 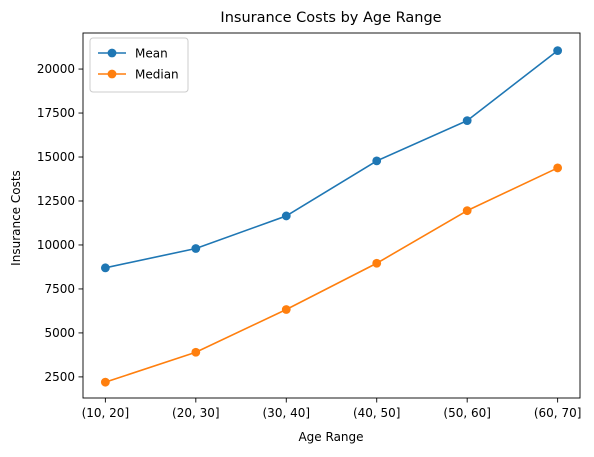 I want to click on legend: Mean Median, so click(x=139, y=65).